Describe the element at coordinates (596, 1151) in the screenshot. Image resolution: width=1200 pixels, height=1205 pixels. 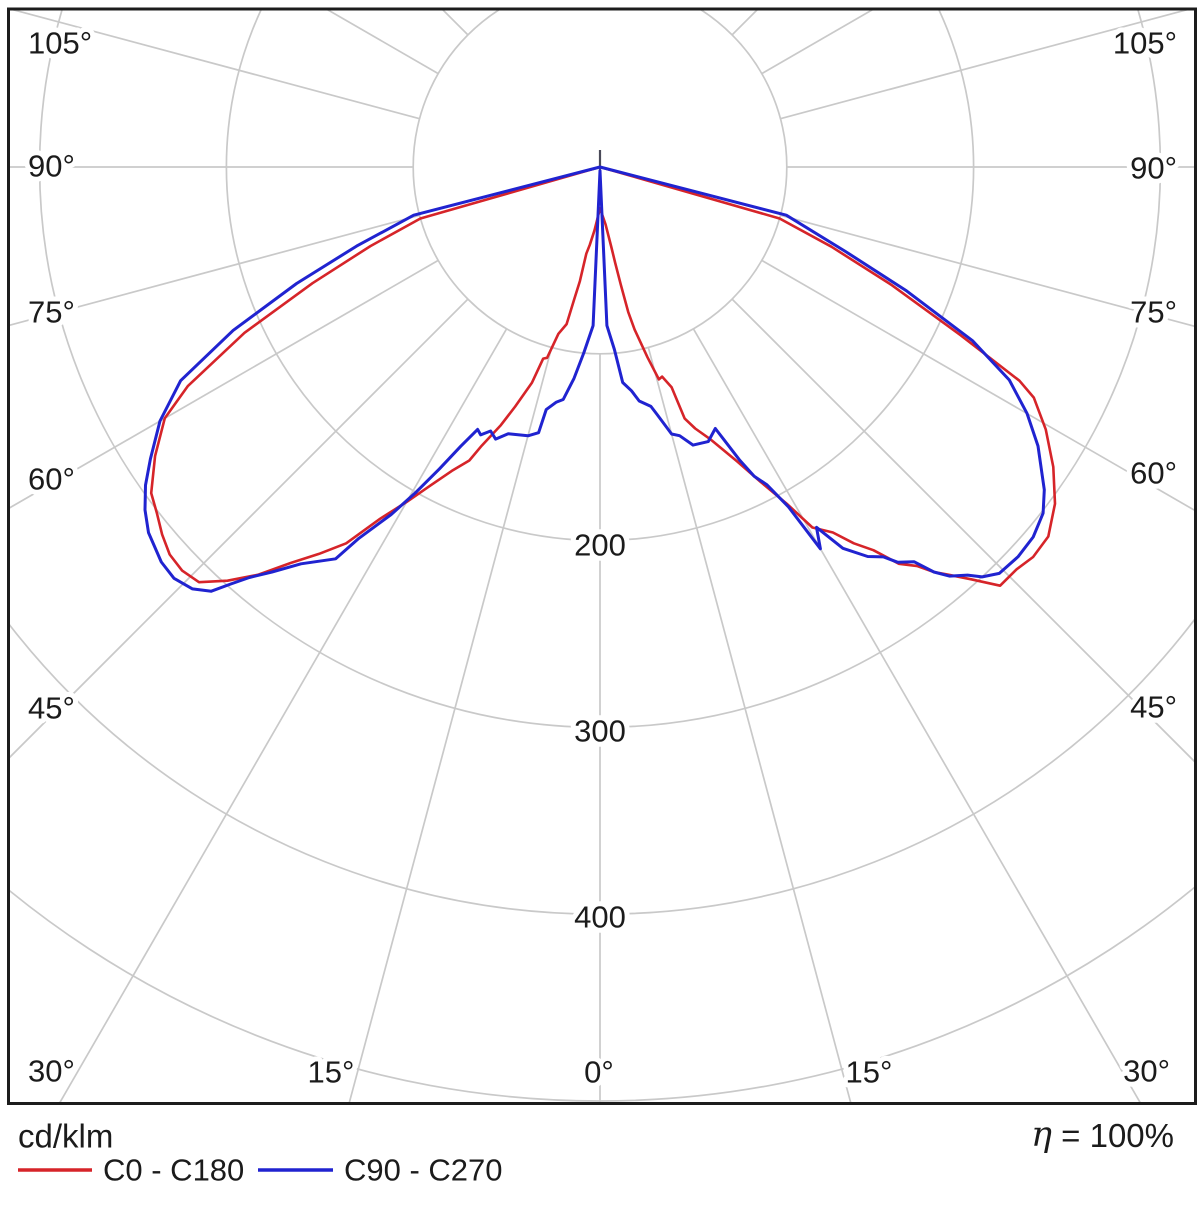
I see `chart-footer: cd/klm η = 100% C0 - C180 C90 - C270` at that location.